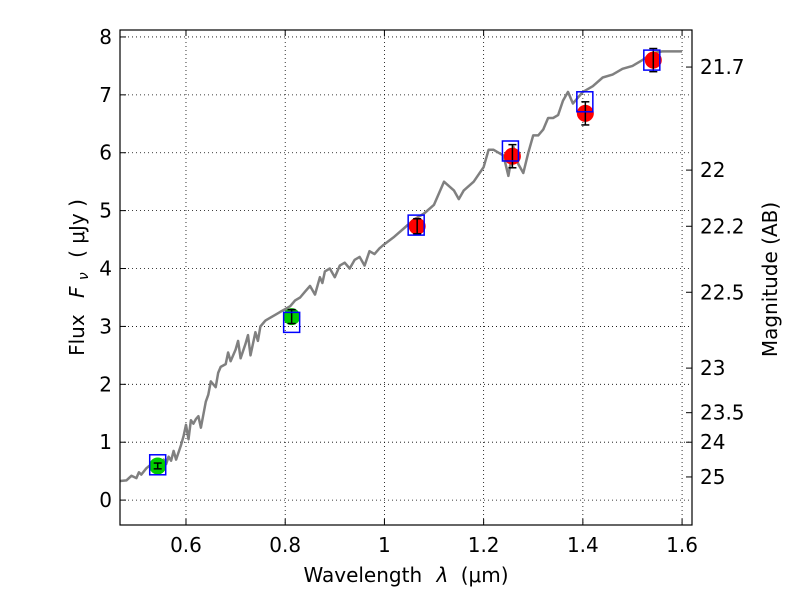 This screenshot has height=600, width=800. What do you see at coordinates (105, 211) in the screenshot?
I see `y-tick-label: 5` at bounding box center [105, 211].